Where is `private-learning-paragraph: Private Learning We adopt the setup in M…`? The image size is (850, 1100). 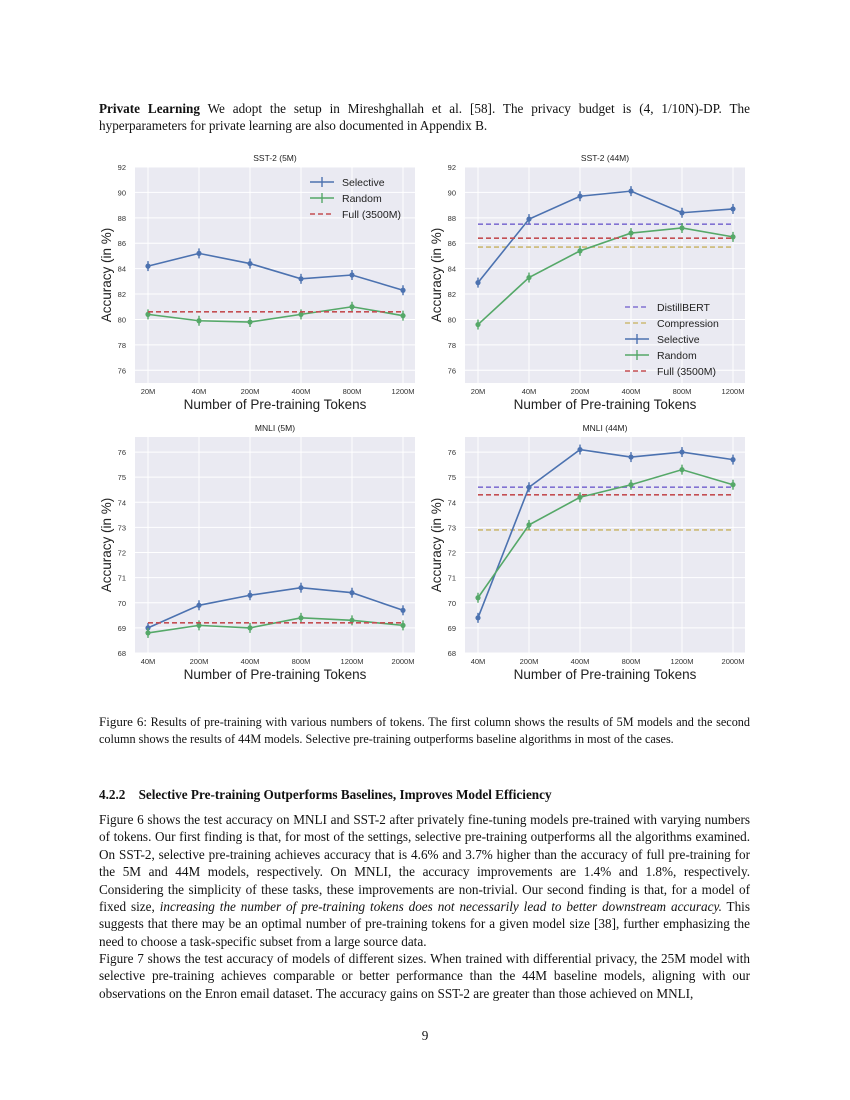
private-learning-paragraph: Private Learning We adopt the setup in M… is located at coordinates (424, 117).